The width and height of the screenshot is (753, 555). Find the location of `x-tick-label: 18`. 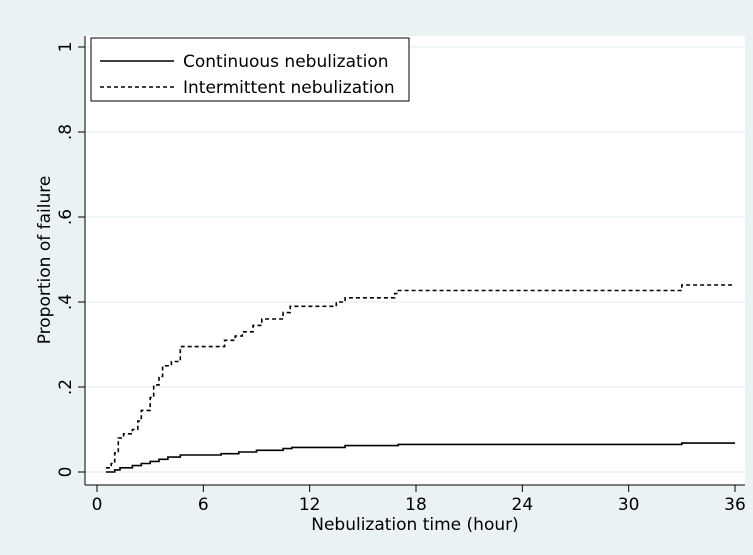

x-tick-label: 18 is located at coordinates (416, 505).